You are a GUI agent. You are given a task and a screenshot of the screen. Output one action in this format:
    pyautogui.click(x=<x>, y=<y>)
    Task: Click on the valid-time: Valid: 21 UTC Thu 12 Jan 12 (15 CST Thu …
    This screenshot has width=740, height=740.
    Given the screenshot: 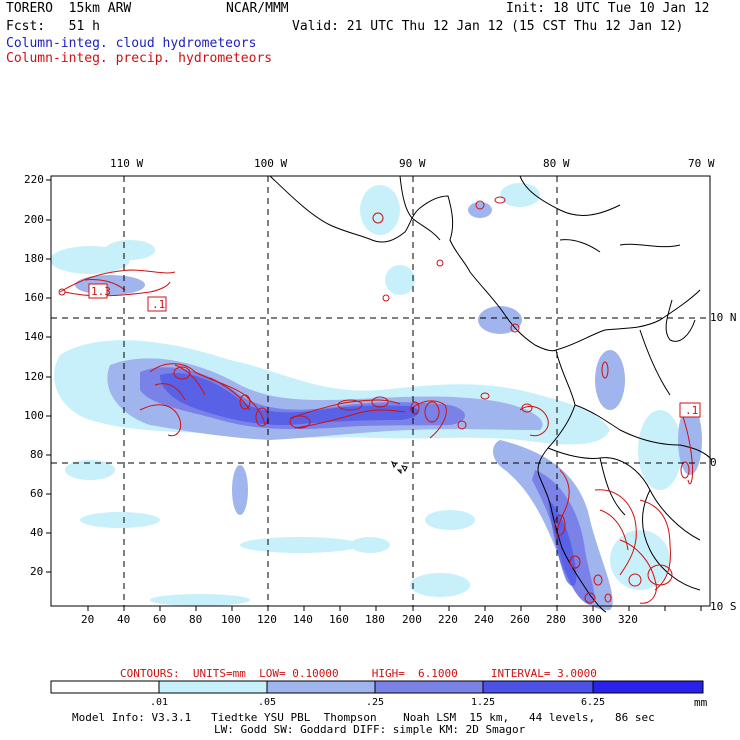 What is the action you would take?
    pyautogui.click(x=488, y=26)
    